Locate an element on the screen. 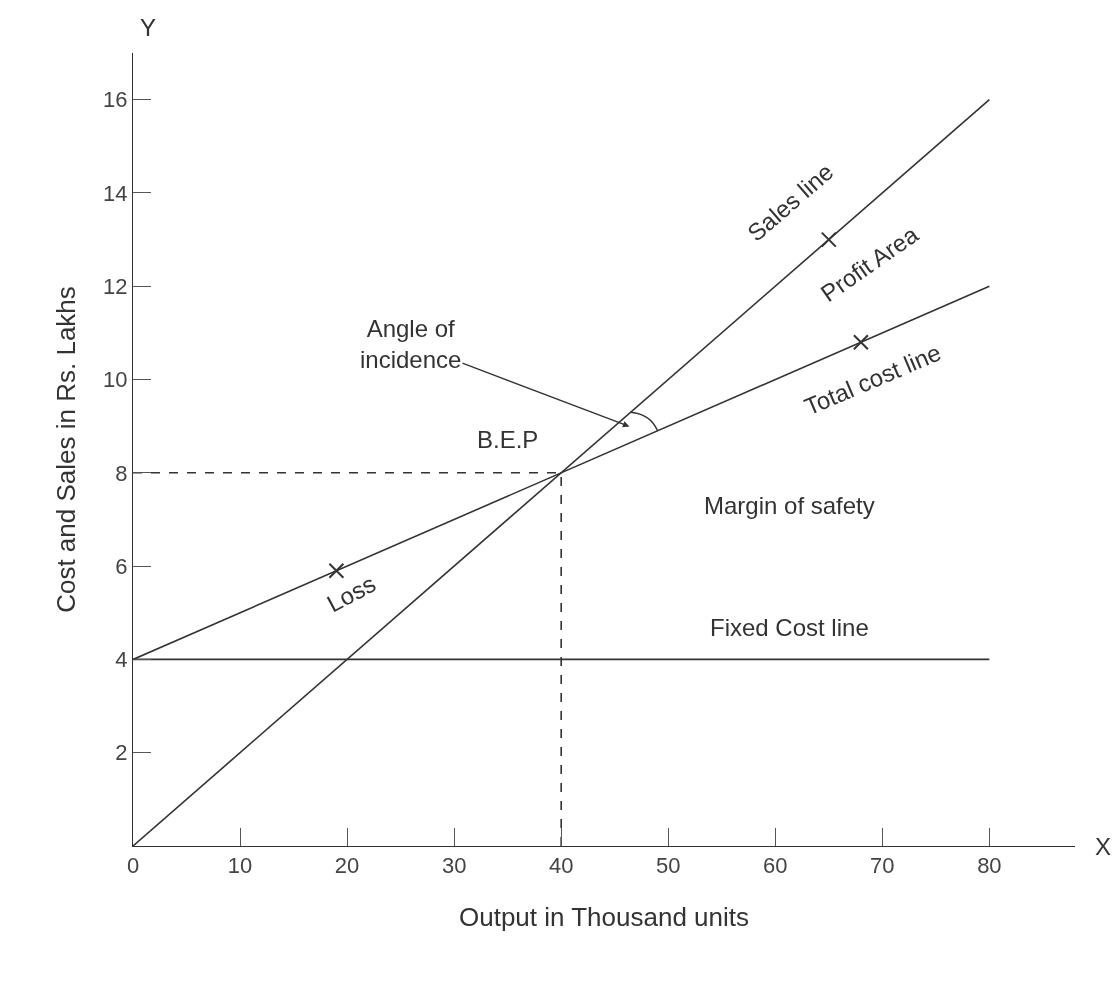 This screenshot has width=1118, height=989. x-tick-label: 60 is located at coordinates (775, 866).